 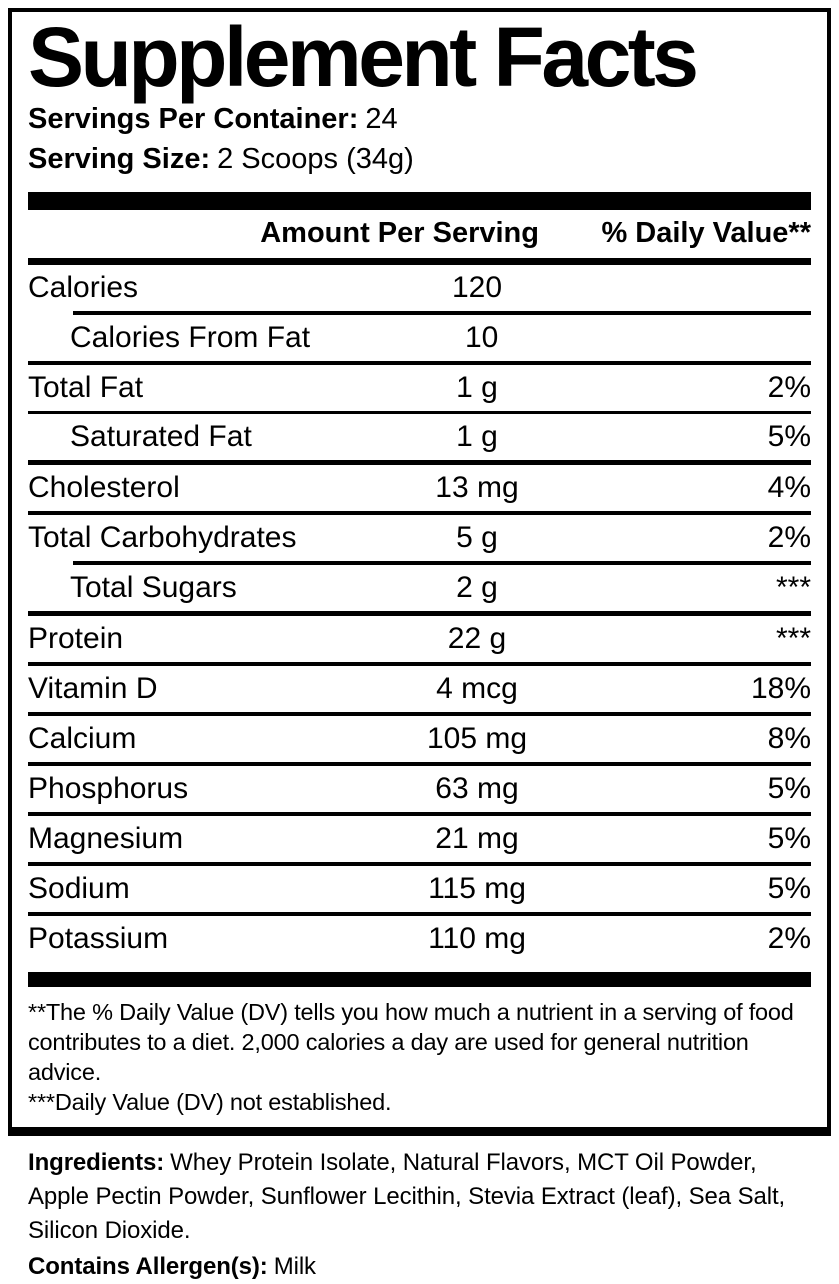 I want to click on serving-size-label: Serving Size:, so click(x=119, y=158).